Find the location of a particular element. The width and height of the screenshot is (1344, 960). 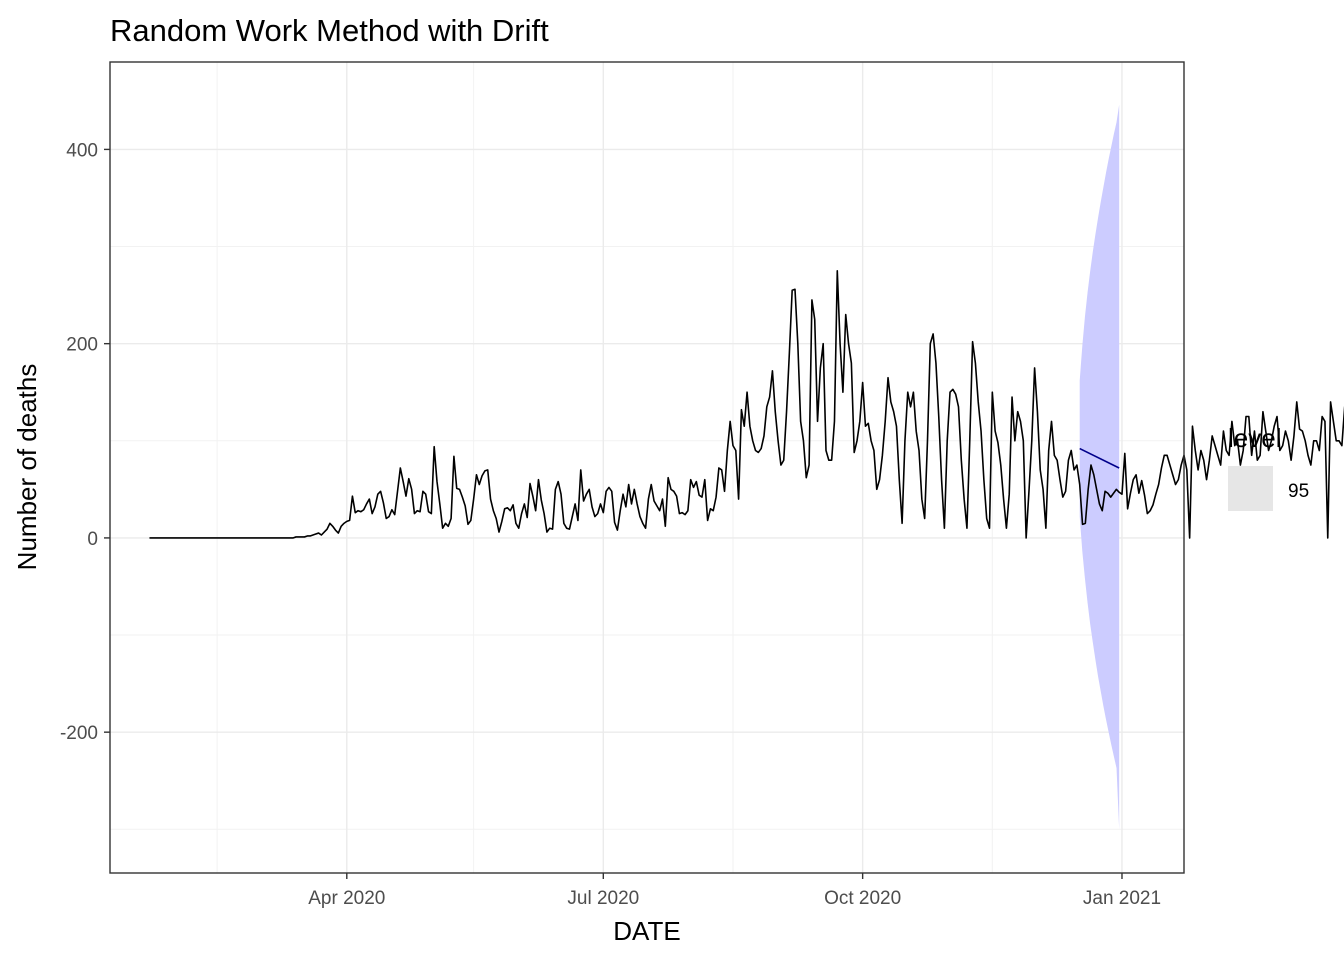

x-axis: Apr 2020 Jul 2020 Oct 2020 Jan 2021 is located at coordinates (734, 891).